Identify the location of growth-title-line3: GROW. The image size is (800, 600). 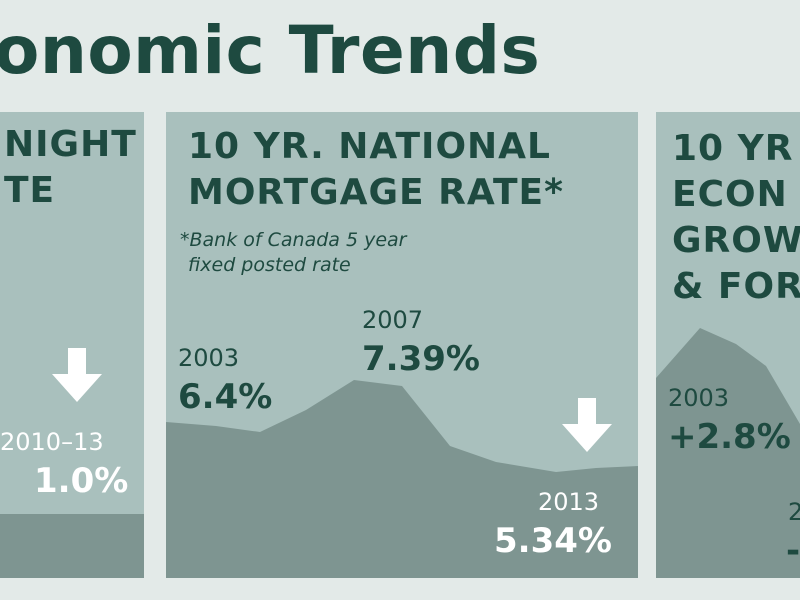
(736, 240).